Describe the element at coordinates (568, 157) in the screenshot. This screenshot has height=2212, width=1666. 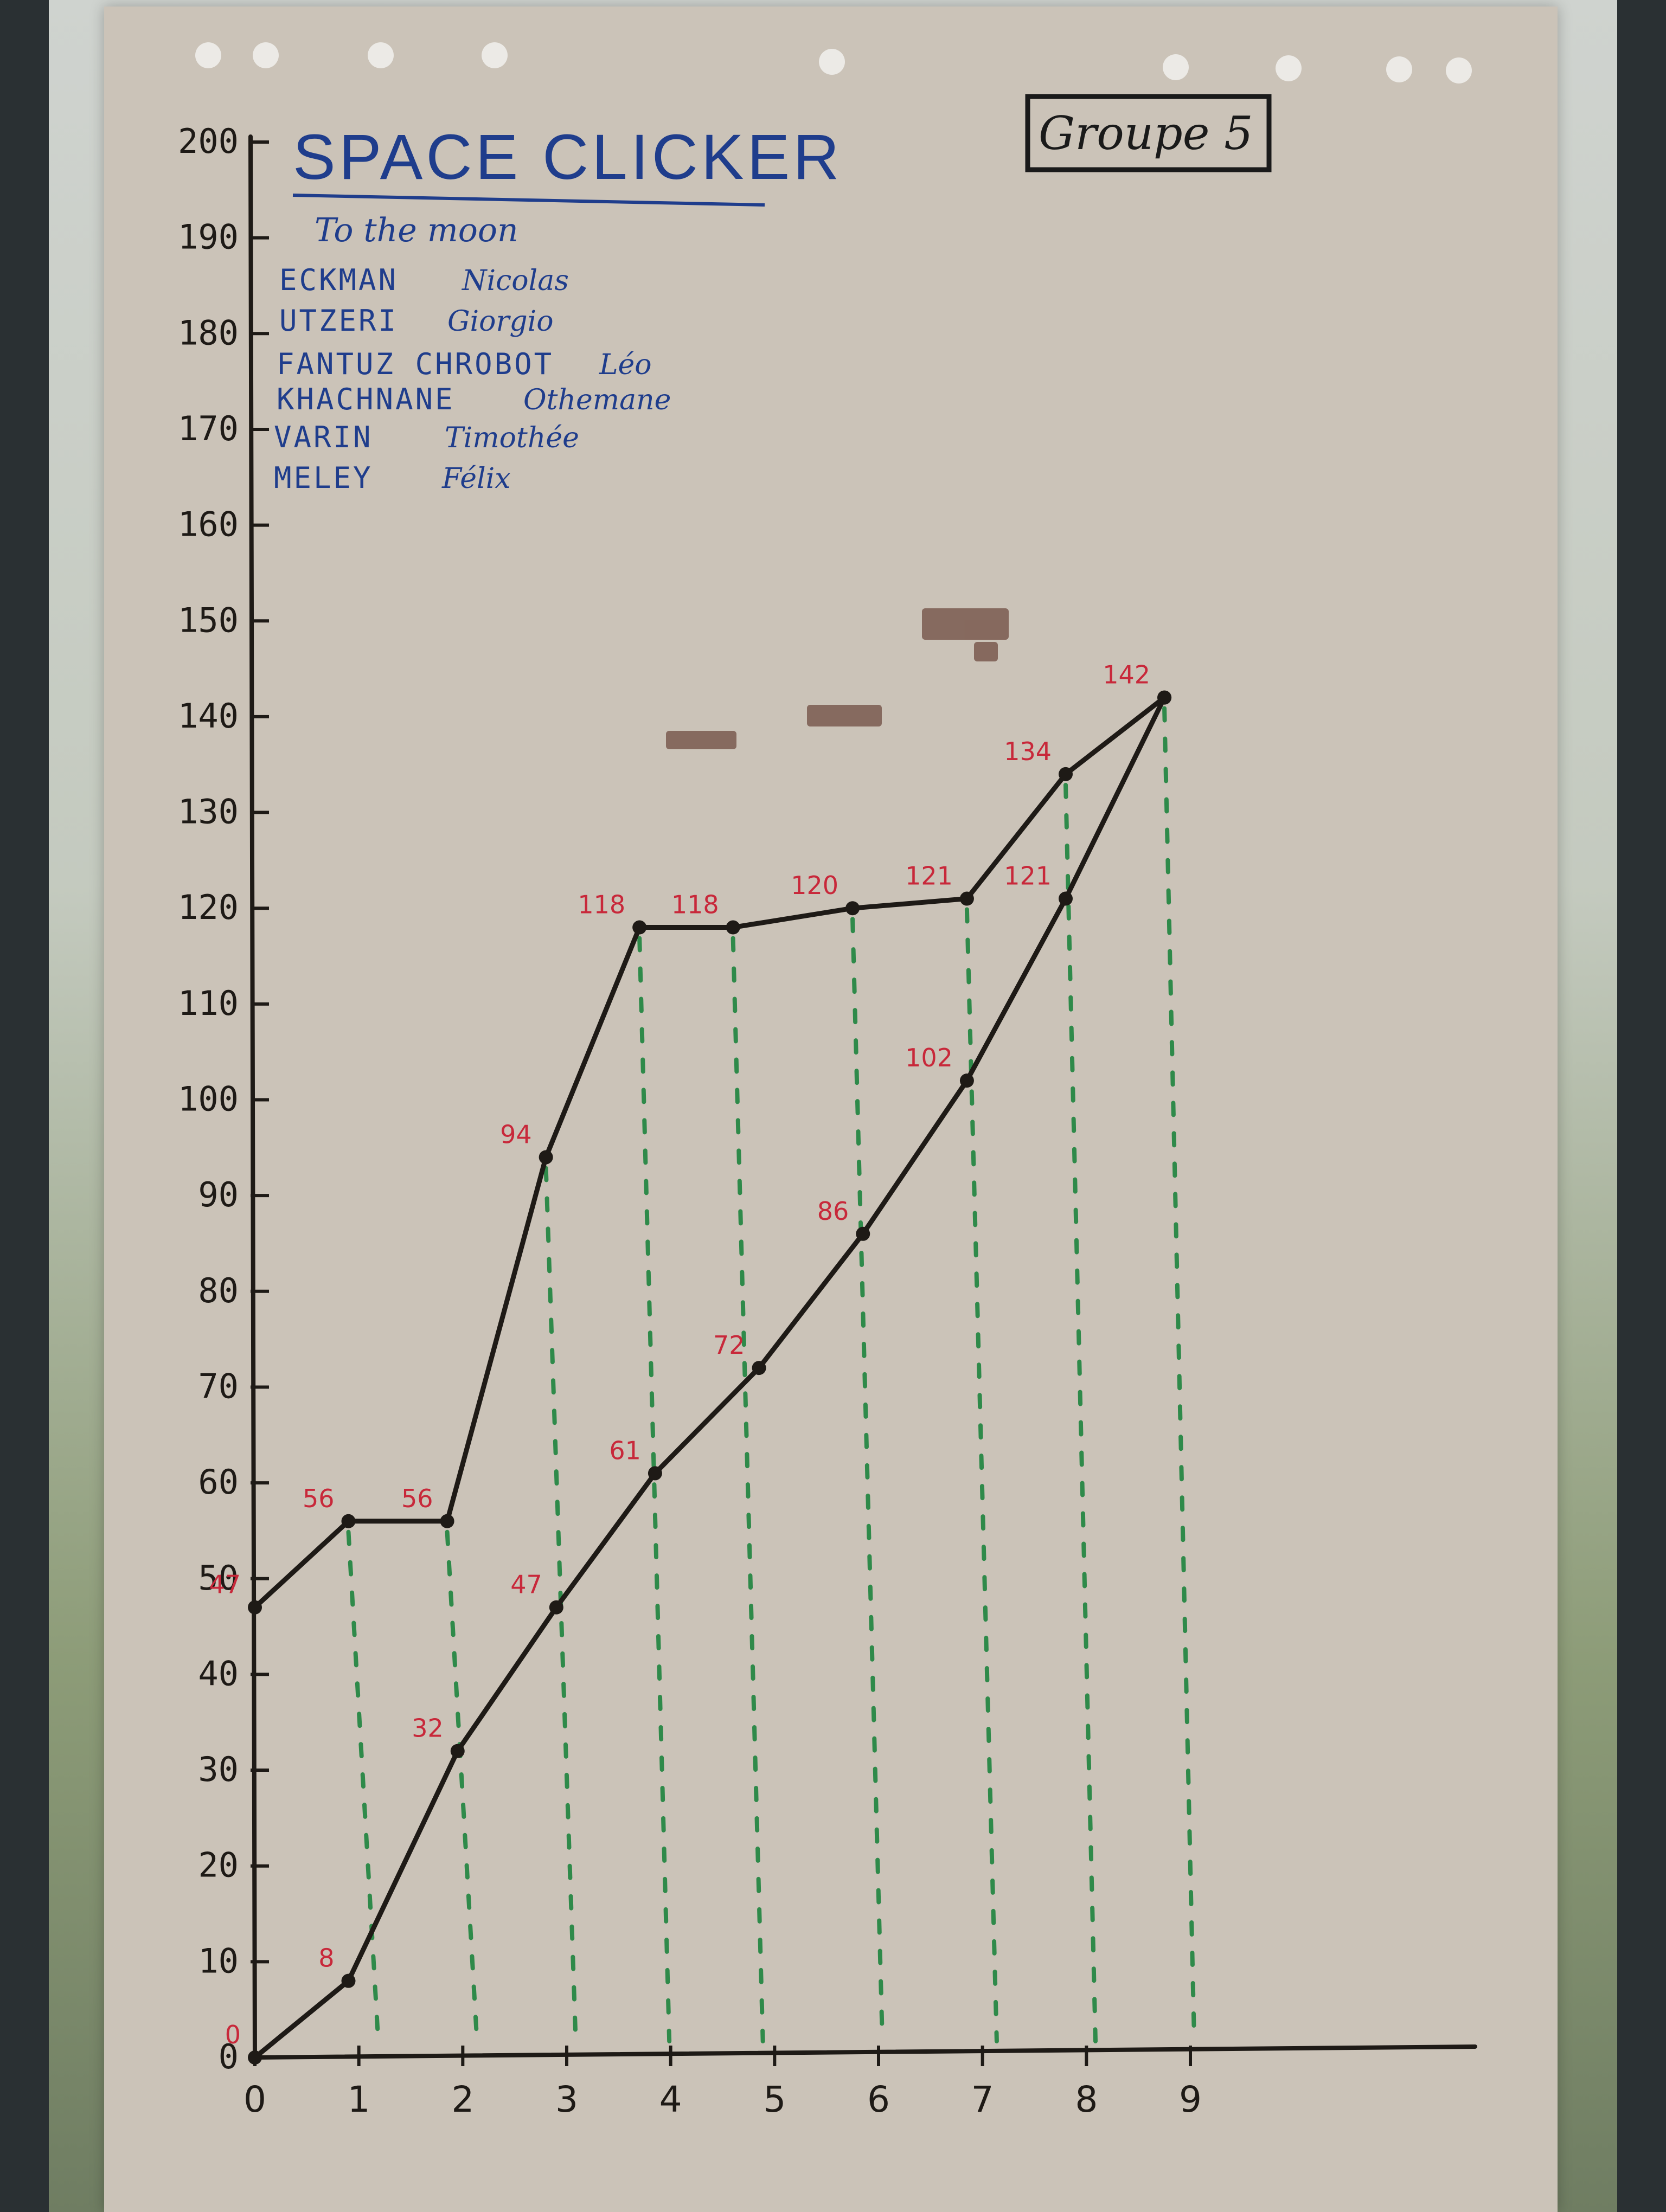
I see `poster-title: SPACE CLICKER` at that location.